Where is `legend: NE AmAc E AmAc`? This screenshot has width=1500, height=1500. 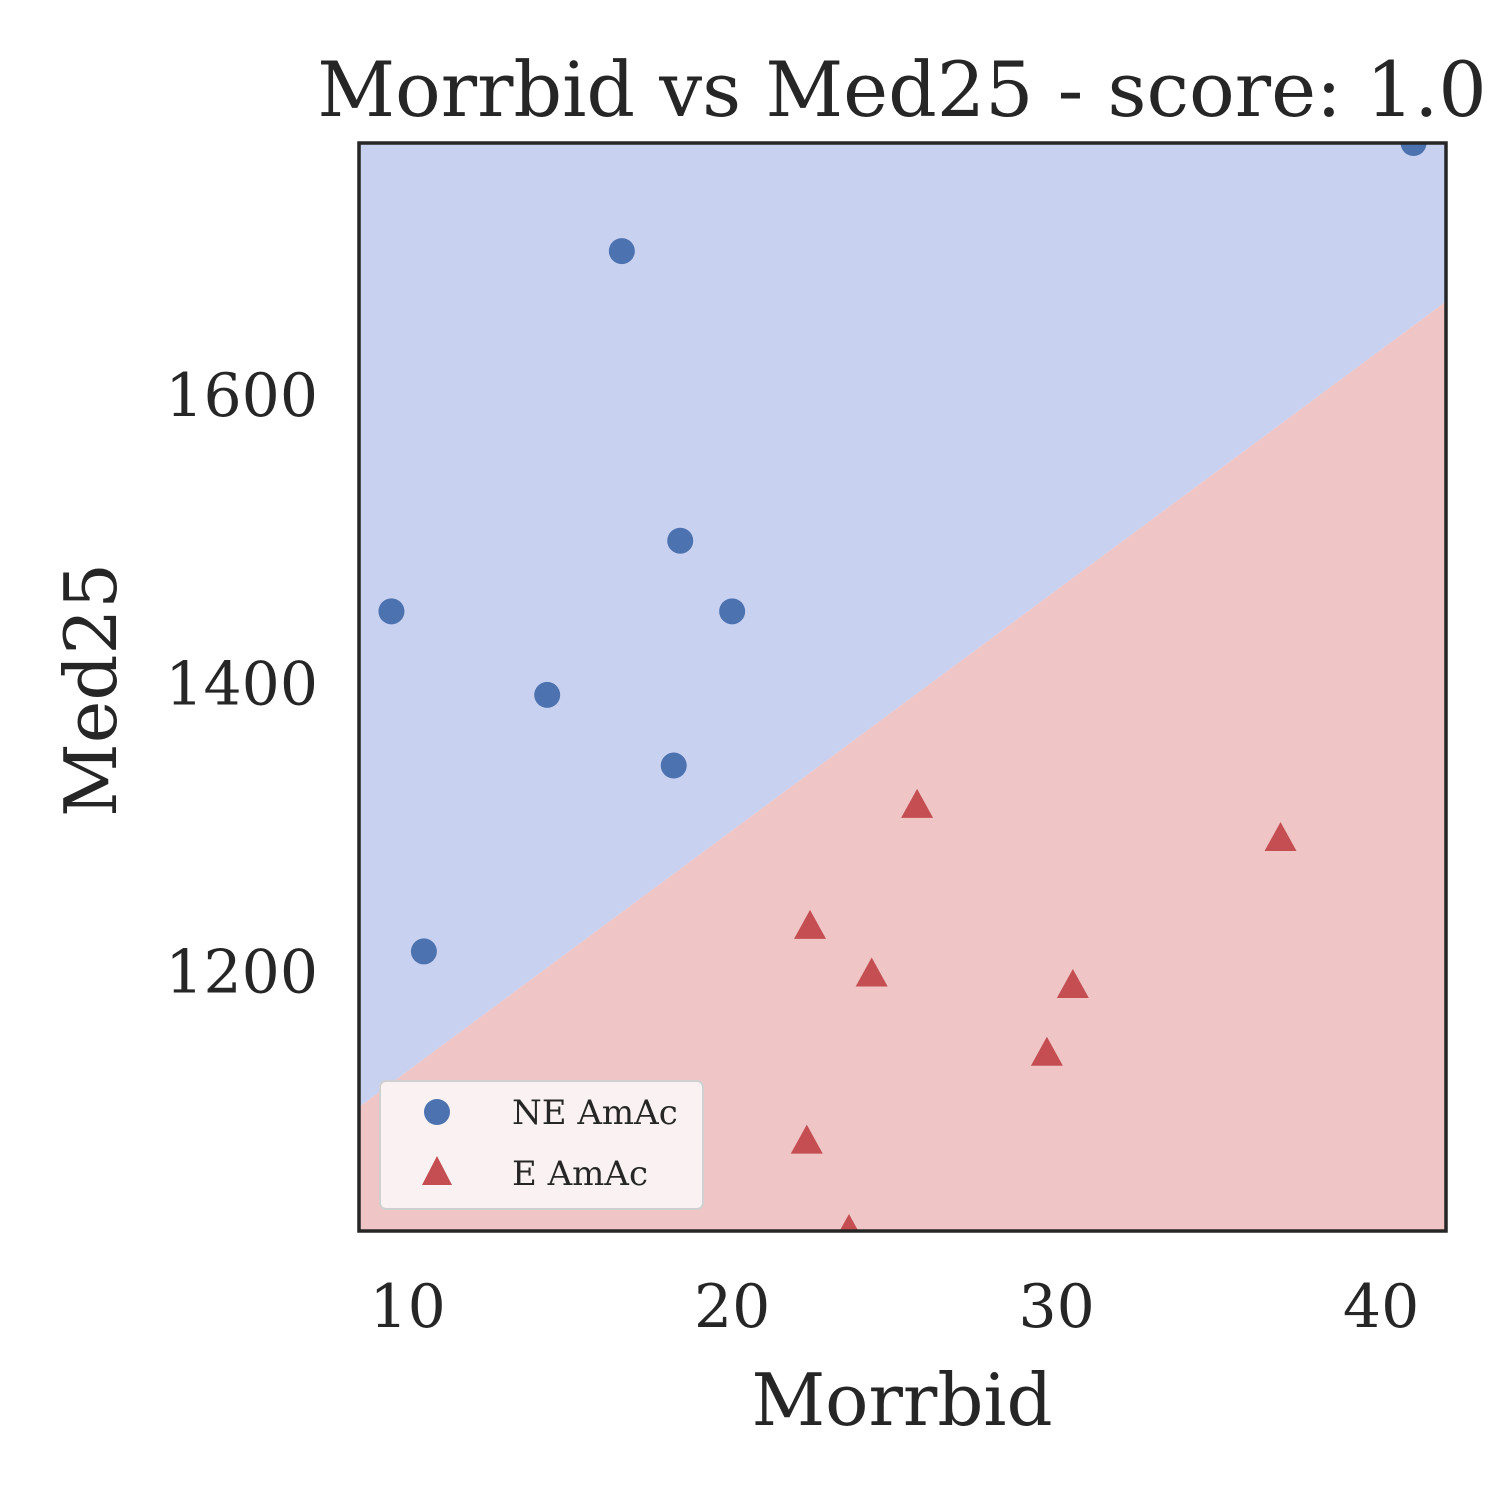
legend: NE AmAc E AmAc is located at coordinates (541, 1145).